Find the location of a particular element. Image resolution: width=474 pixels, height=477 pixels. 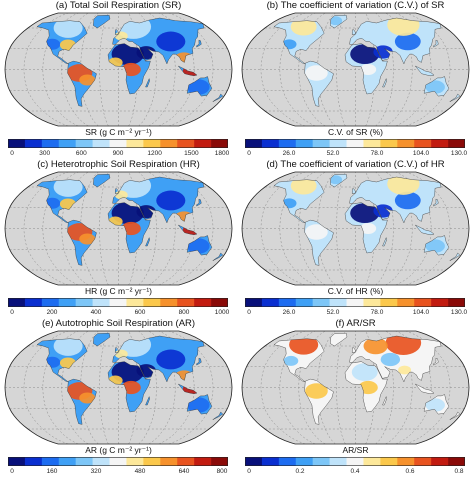

colorbar-tick-label: 0 is located at coordinates (249, 312).